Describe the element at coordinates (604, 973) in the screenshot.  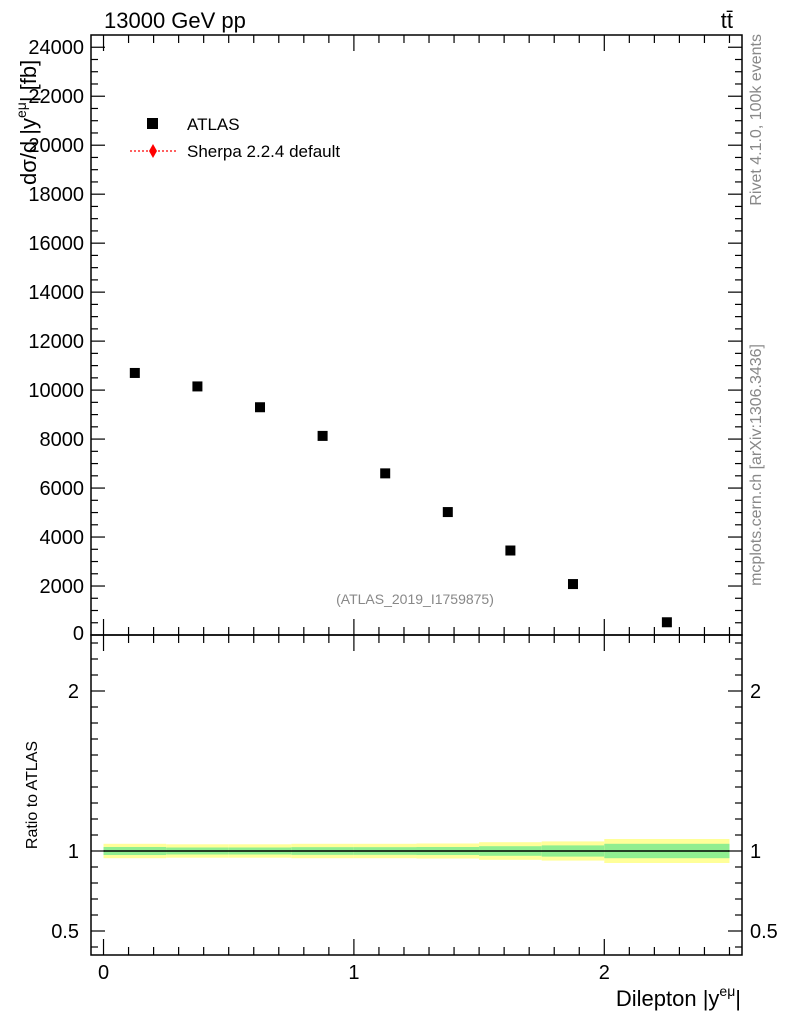
I see `x-tick-label: 2` at that location.